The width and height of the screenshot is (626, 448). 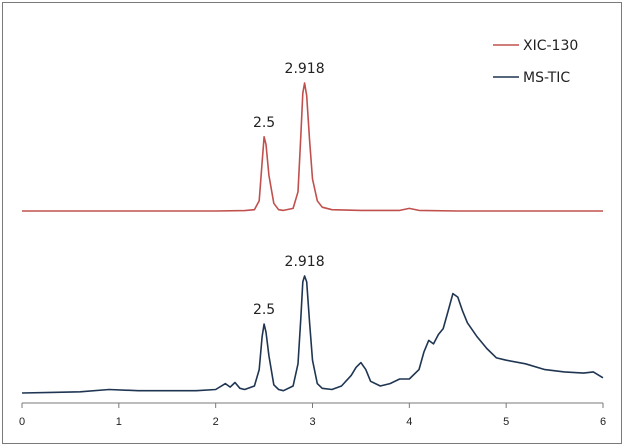 I want to click on x-tick-label-4: 4, so click(x=409, y=422).